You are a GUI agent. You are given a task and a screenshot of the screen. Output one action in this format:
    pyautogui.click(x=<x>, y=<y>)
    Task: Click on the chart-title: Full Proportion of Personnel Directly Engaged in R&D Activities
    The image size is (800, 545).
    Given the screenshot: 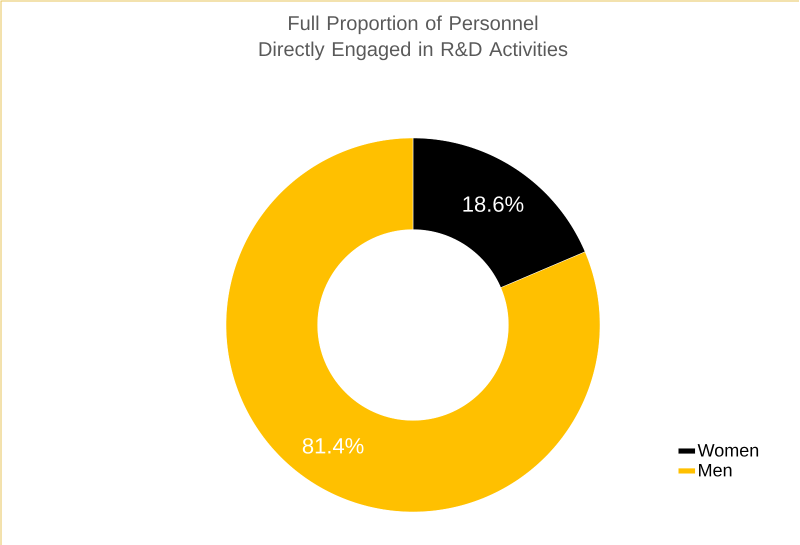 What is the action you would take?
    pyautogui.click(x=414, y=38)
    